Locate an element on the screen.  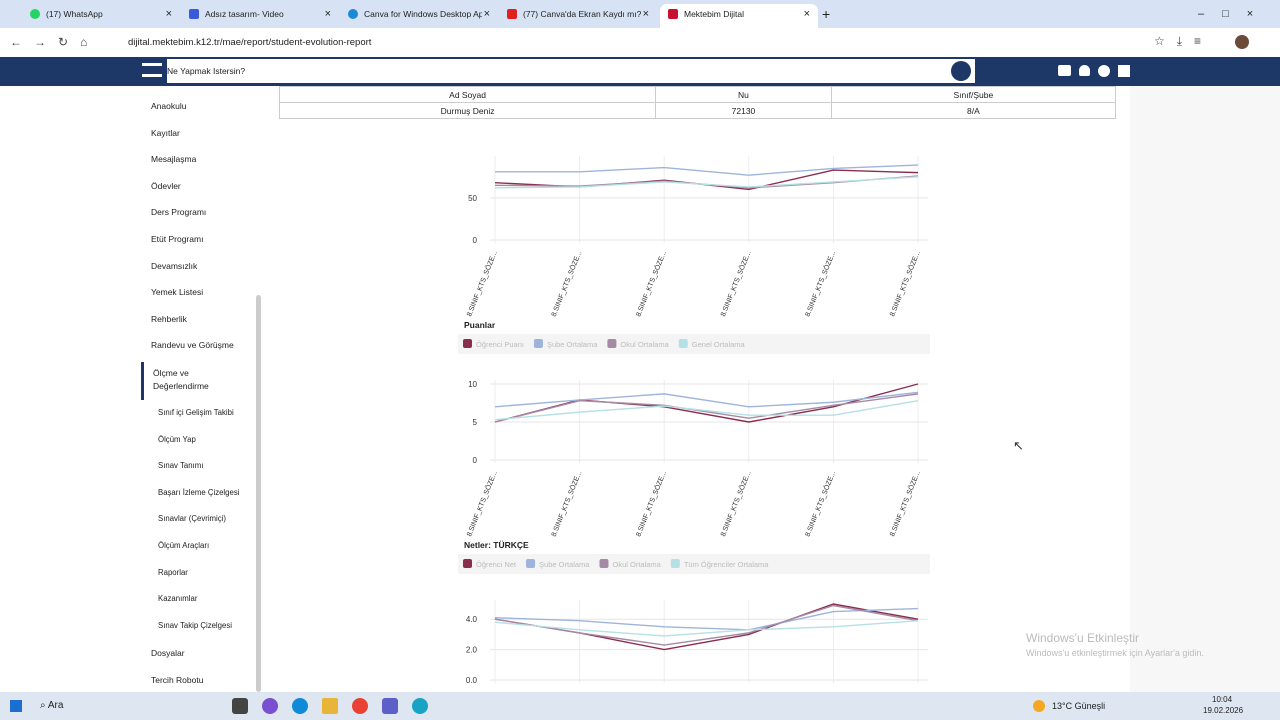
nav-buttons: ←→↻⌂ is located at coordinates (55, 42).